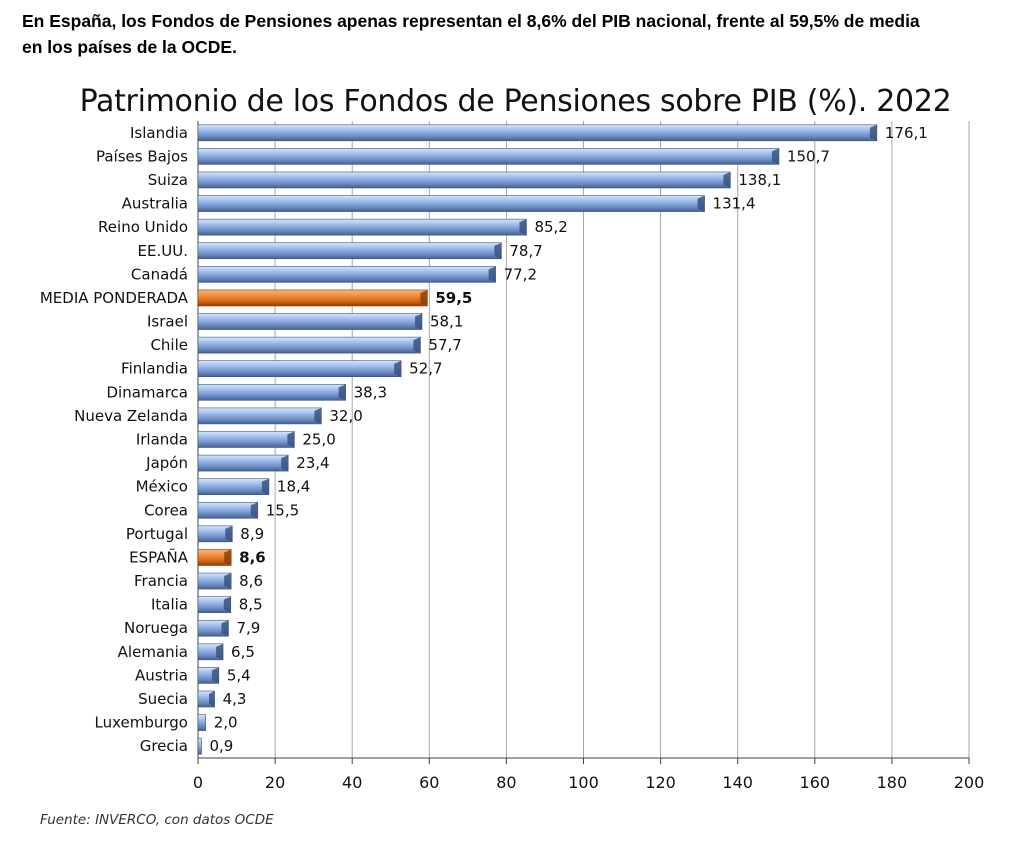  What do you see at coordinates (239, 675) in the screenshot?
I see `data-label: 5,4` at bounding box center [239, 675].